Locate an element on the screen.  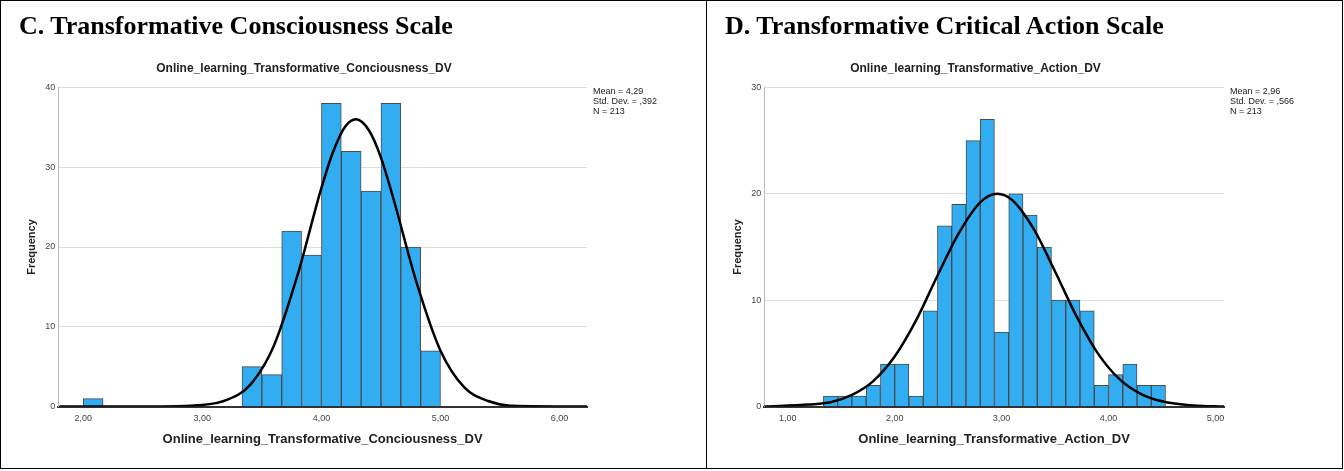
text: Mean = 4,29 is located at coordinates (618, 91).